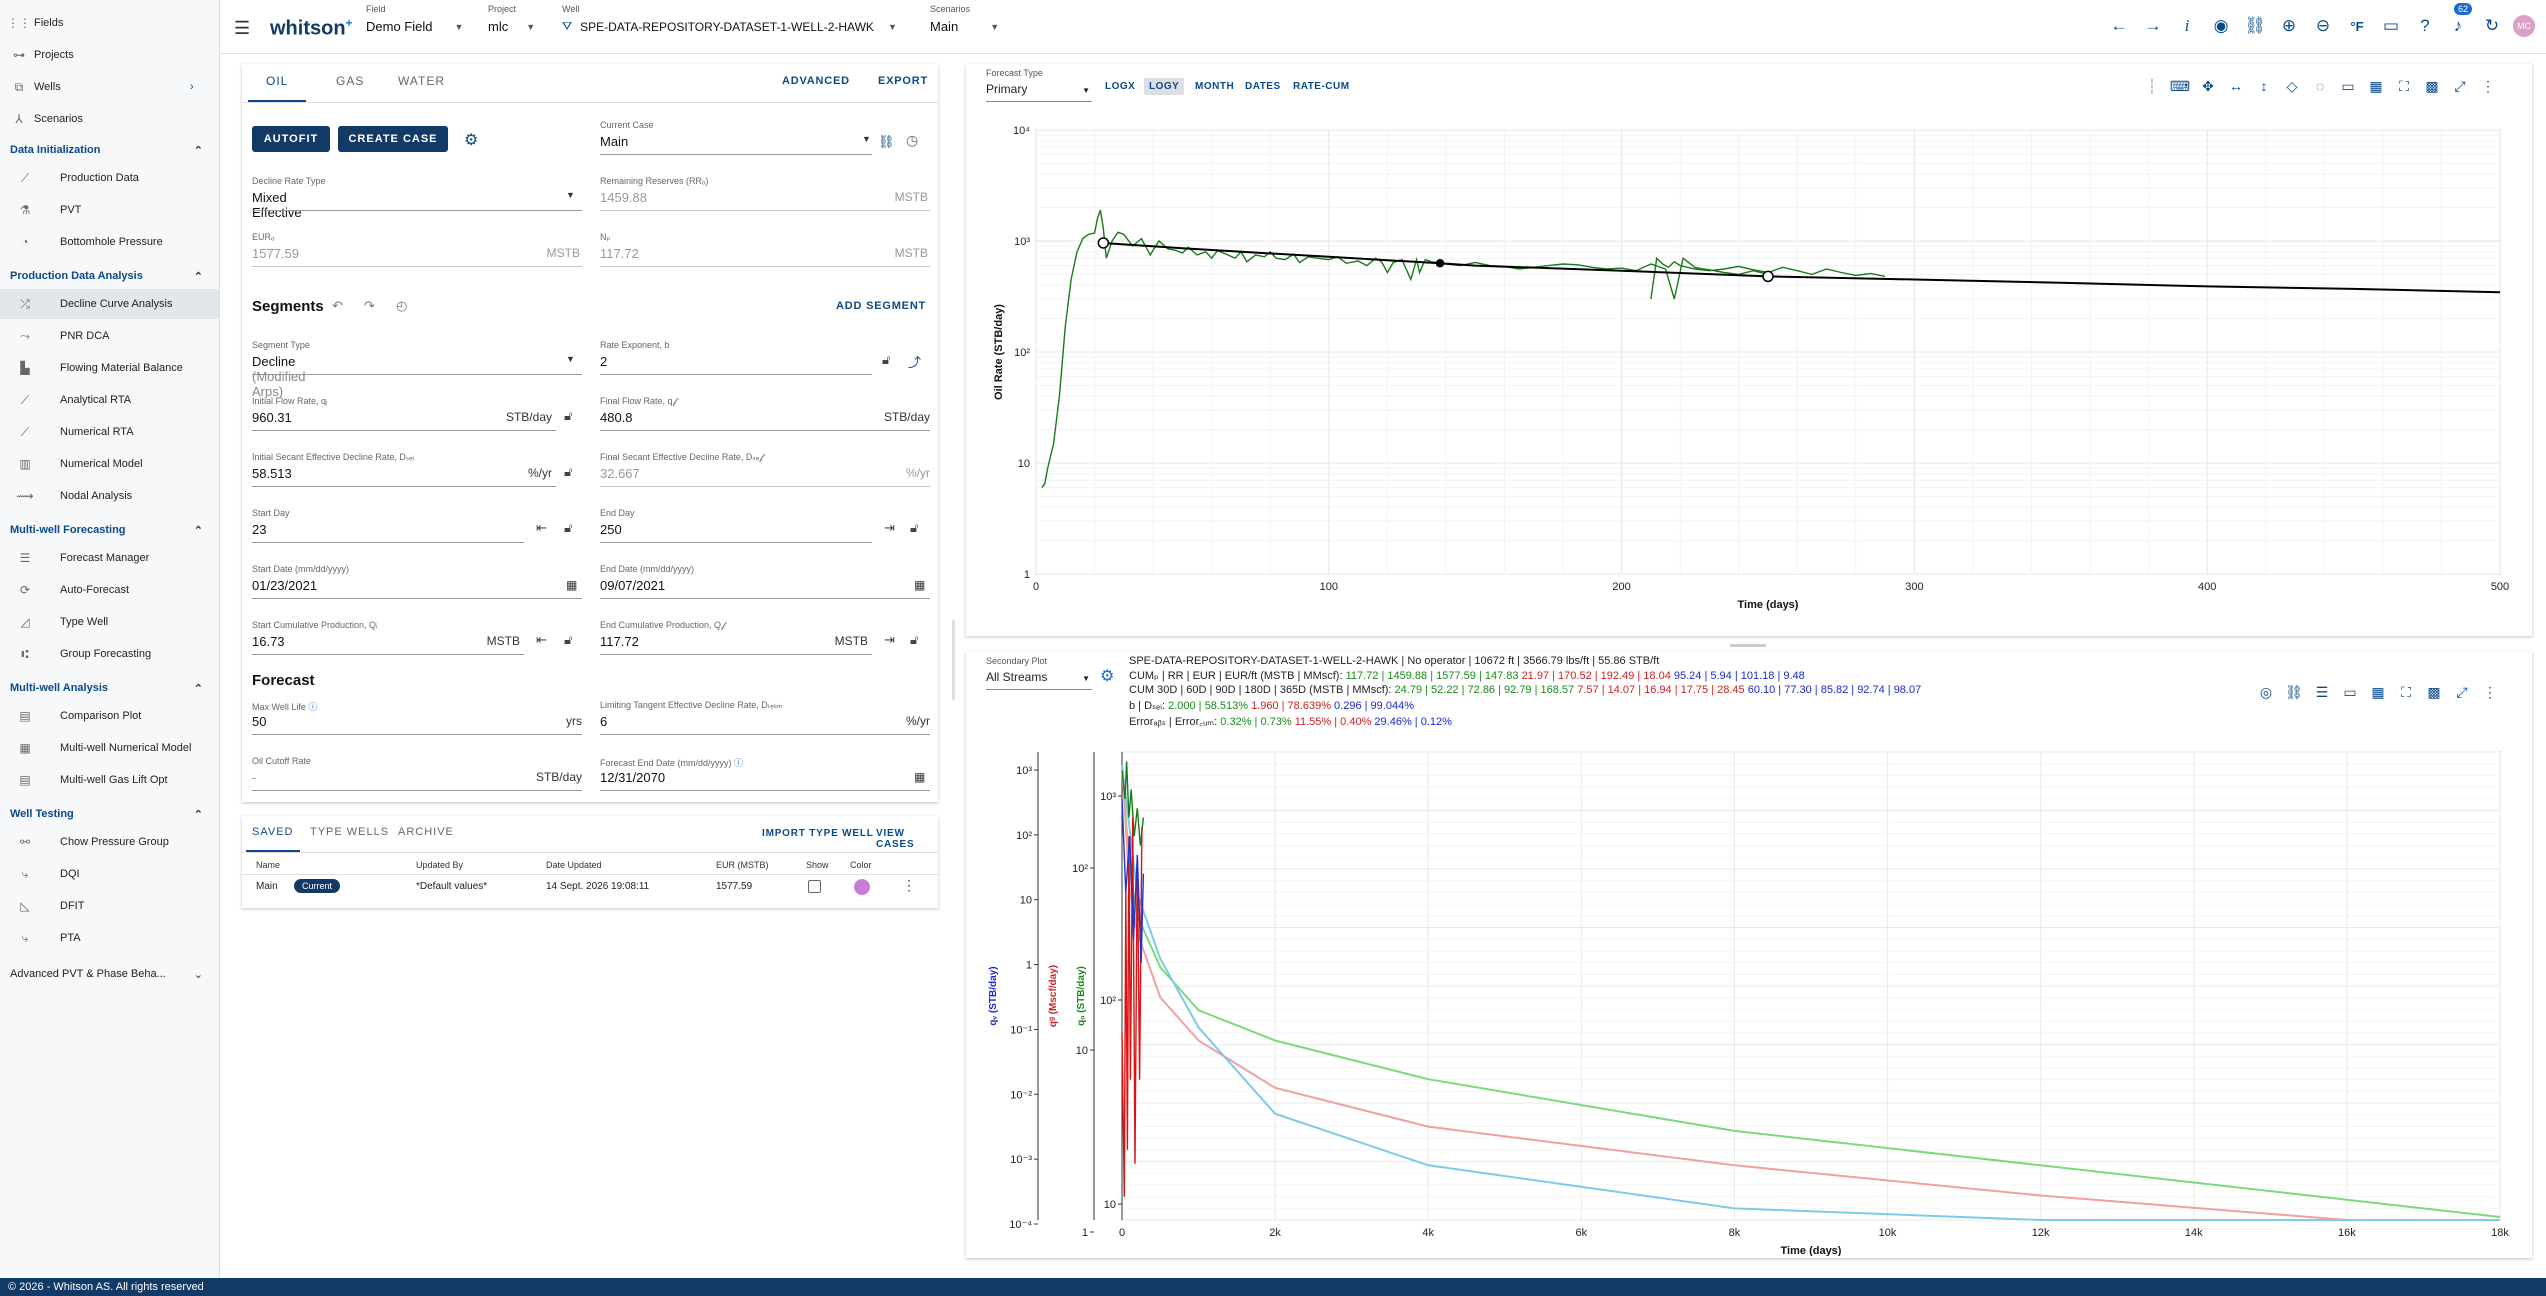 The width and height of the screenshot is (2546, 1296). What do you see at coordinates (1107, 676) in the screenshot?
I see `settings-gear-icon: ⚙` at bounding box center [1107, 676].